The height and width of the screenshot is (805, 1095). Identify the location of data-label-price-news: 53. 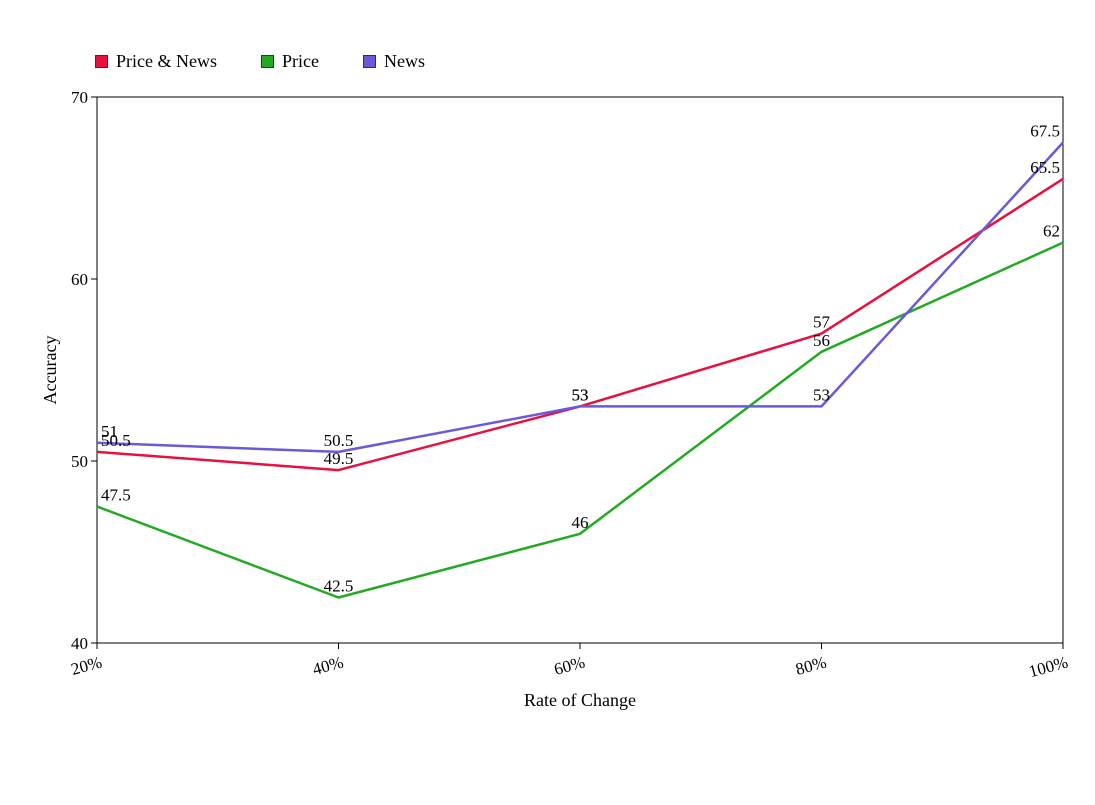
(580, 394).